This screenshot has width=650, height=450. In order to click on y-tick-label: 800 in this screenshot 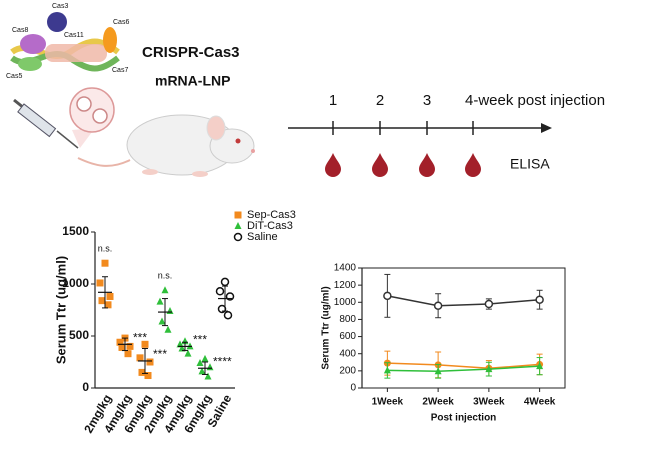, I will do `click(347, 319)`.